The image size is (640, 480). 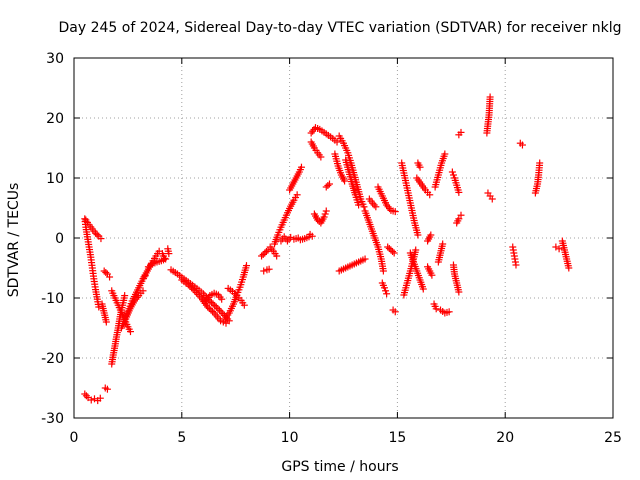 What do you see at coordinates (55, 179) in the screenshot?
I see `y-tick-label: 10` at bounding box center [55, 179].